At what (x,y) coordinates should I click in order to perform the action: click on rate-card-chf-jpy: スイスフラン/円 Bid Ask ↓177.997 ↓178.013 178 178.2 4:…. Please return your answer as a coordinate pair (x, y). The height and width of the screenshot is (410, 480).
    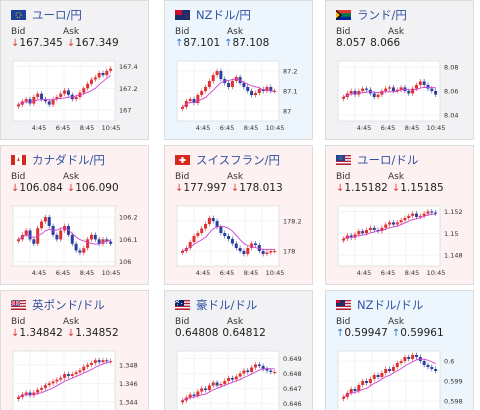
    Looking at the image, I should click on (238, 215).